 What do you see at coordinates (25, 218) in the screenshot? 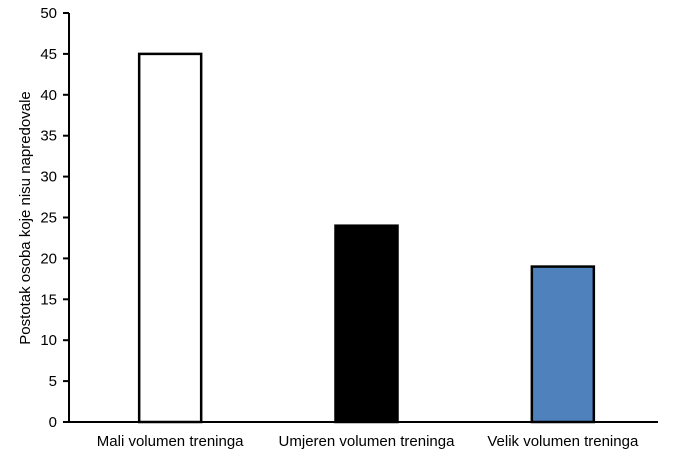
I see `y-axis-title: Postotak osoba koje nisu napredovale` at bounding box center [25, 218].